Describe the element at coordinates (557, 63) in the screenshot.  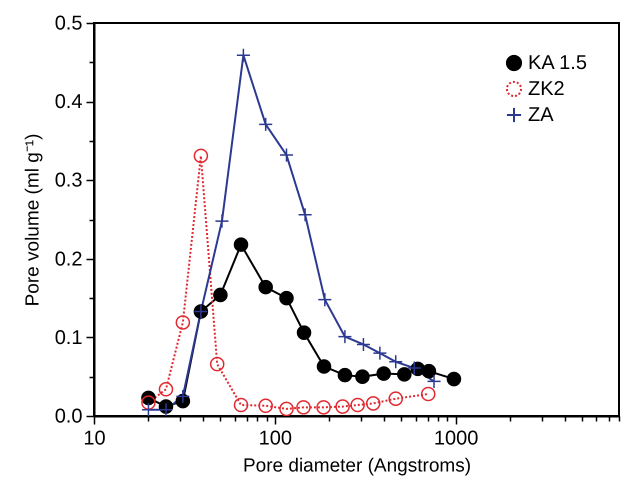
I see `legend-label: KA 1.5` at that location.